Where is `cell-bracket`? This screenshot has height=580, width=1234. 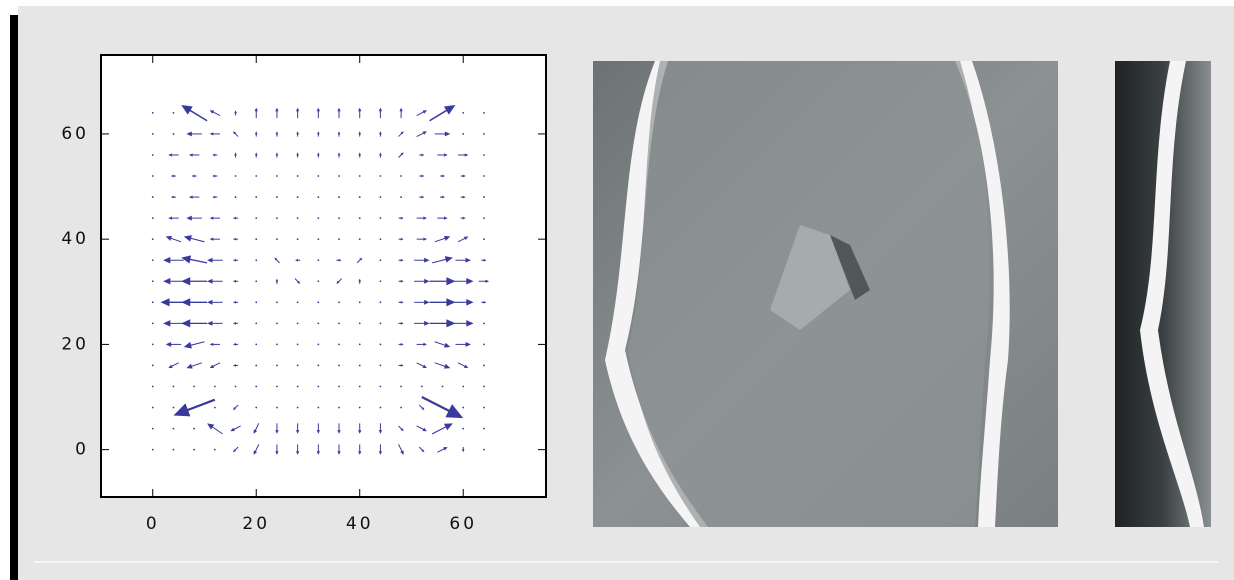
cell-bracket is located at coordinates (14, 297).